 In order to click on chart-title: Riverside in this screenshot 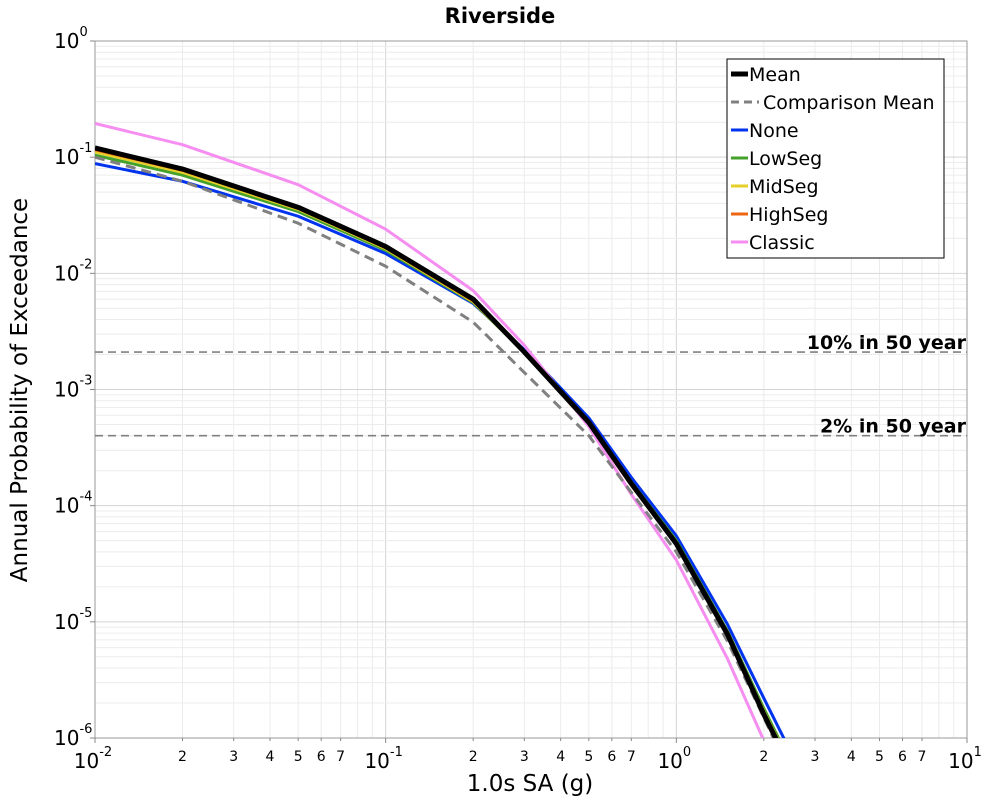, I will do `click(500, 16)`.